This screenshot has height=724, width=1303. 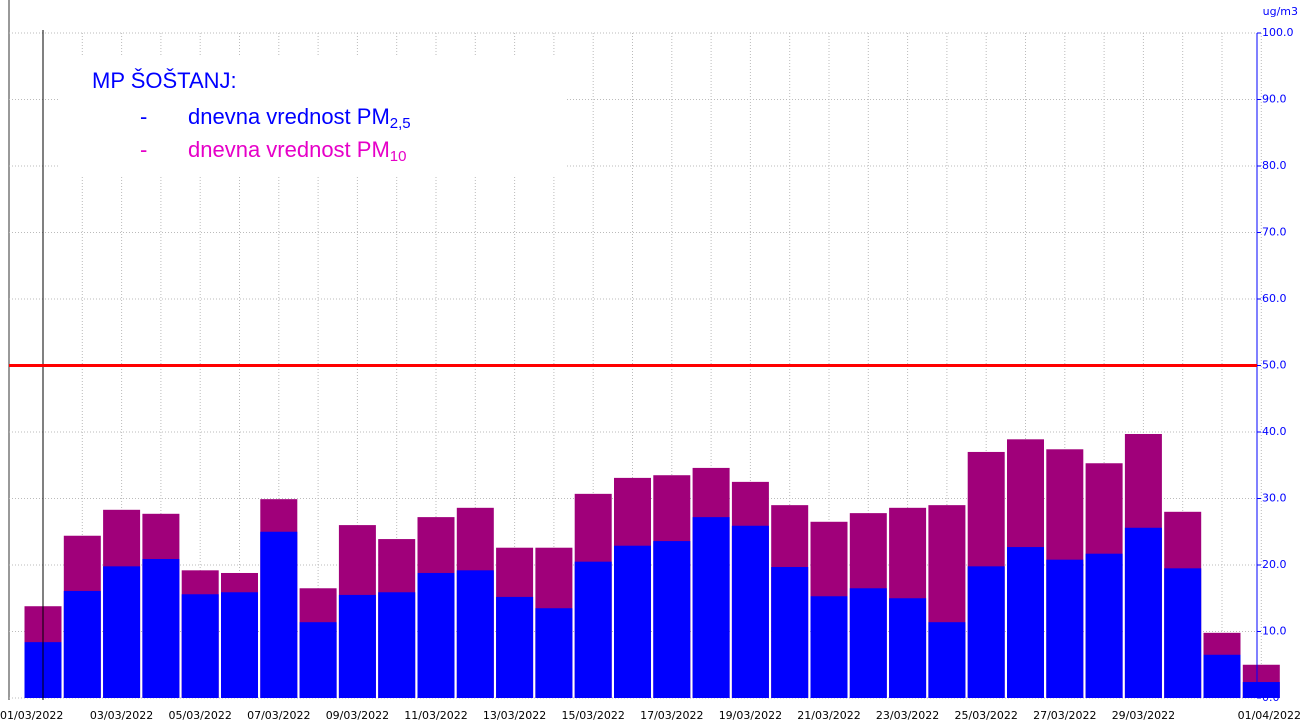 I want to click on x-tick-label: 21/03/2022, so click(x=828, y=715).